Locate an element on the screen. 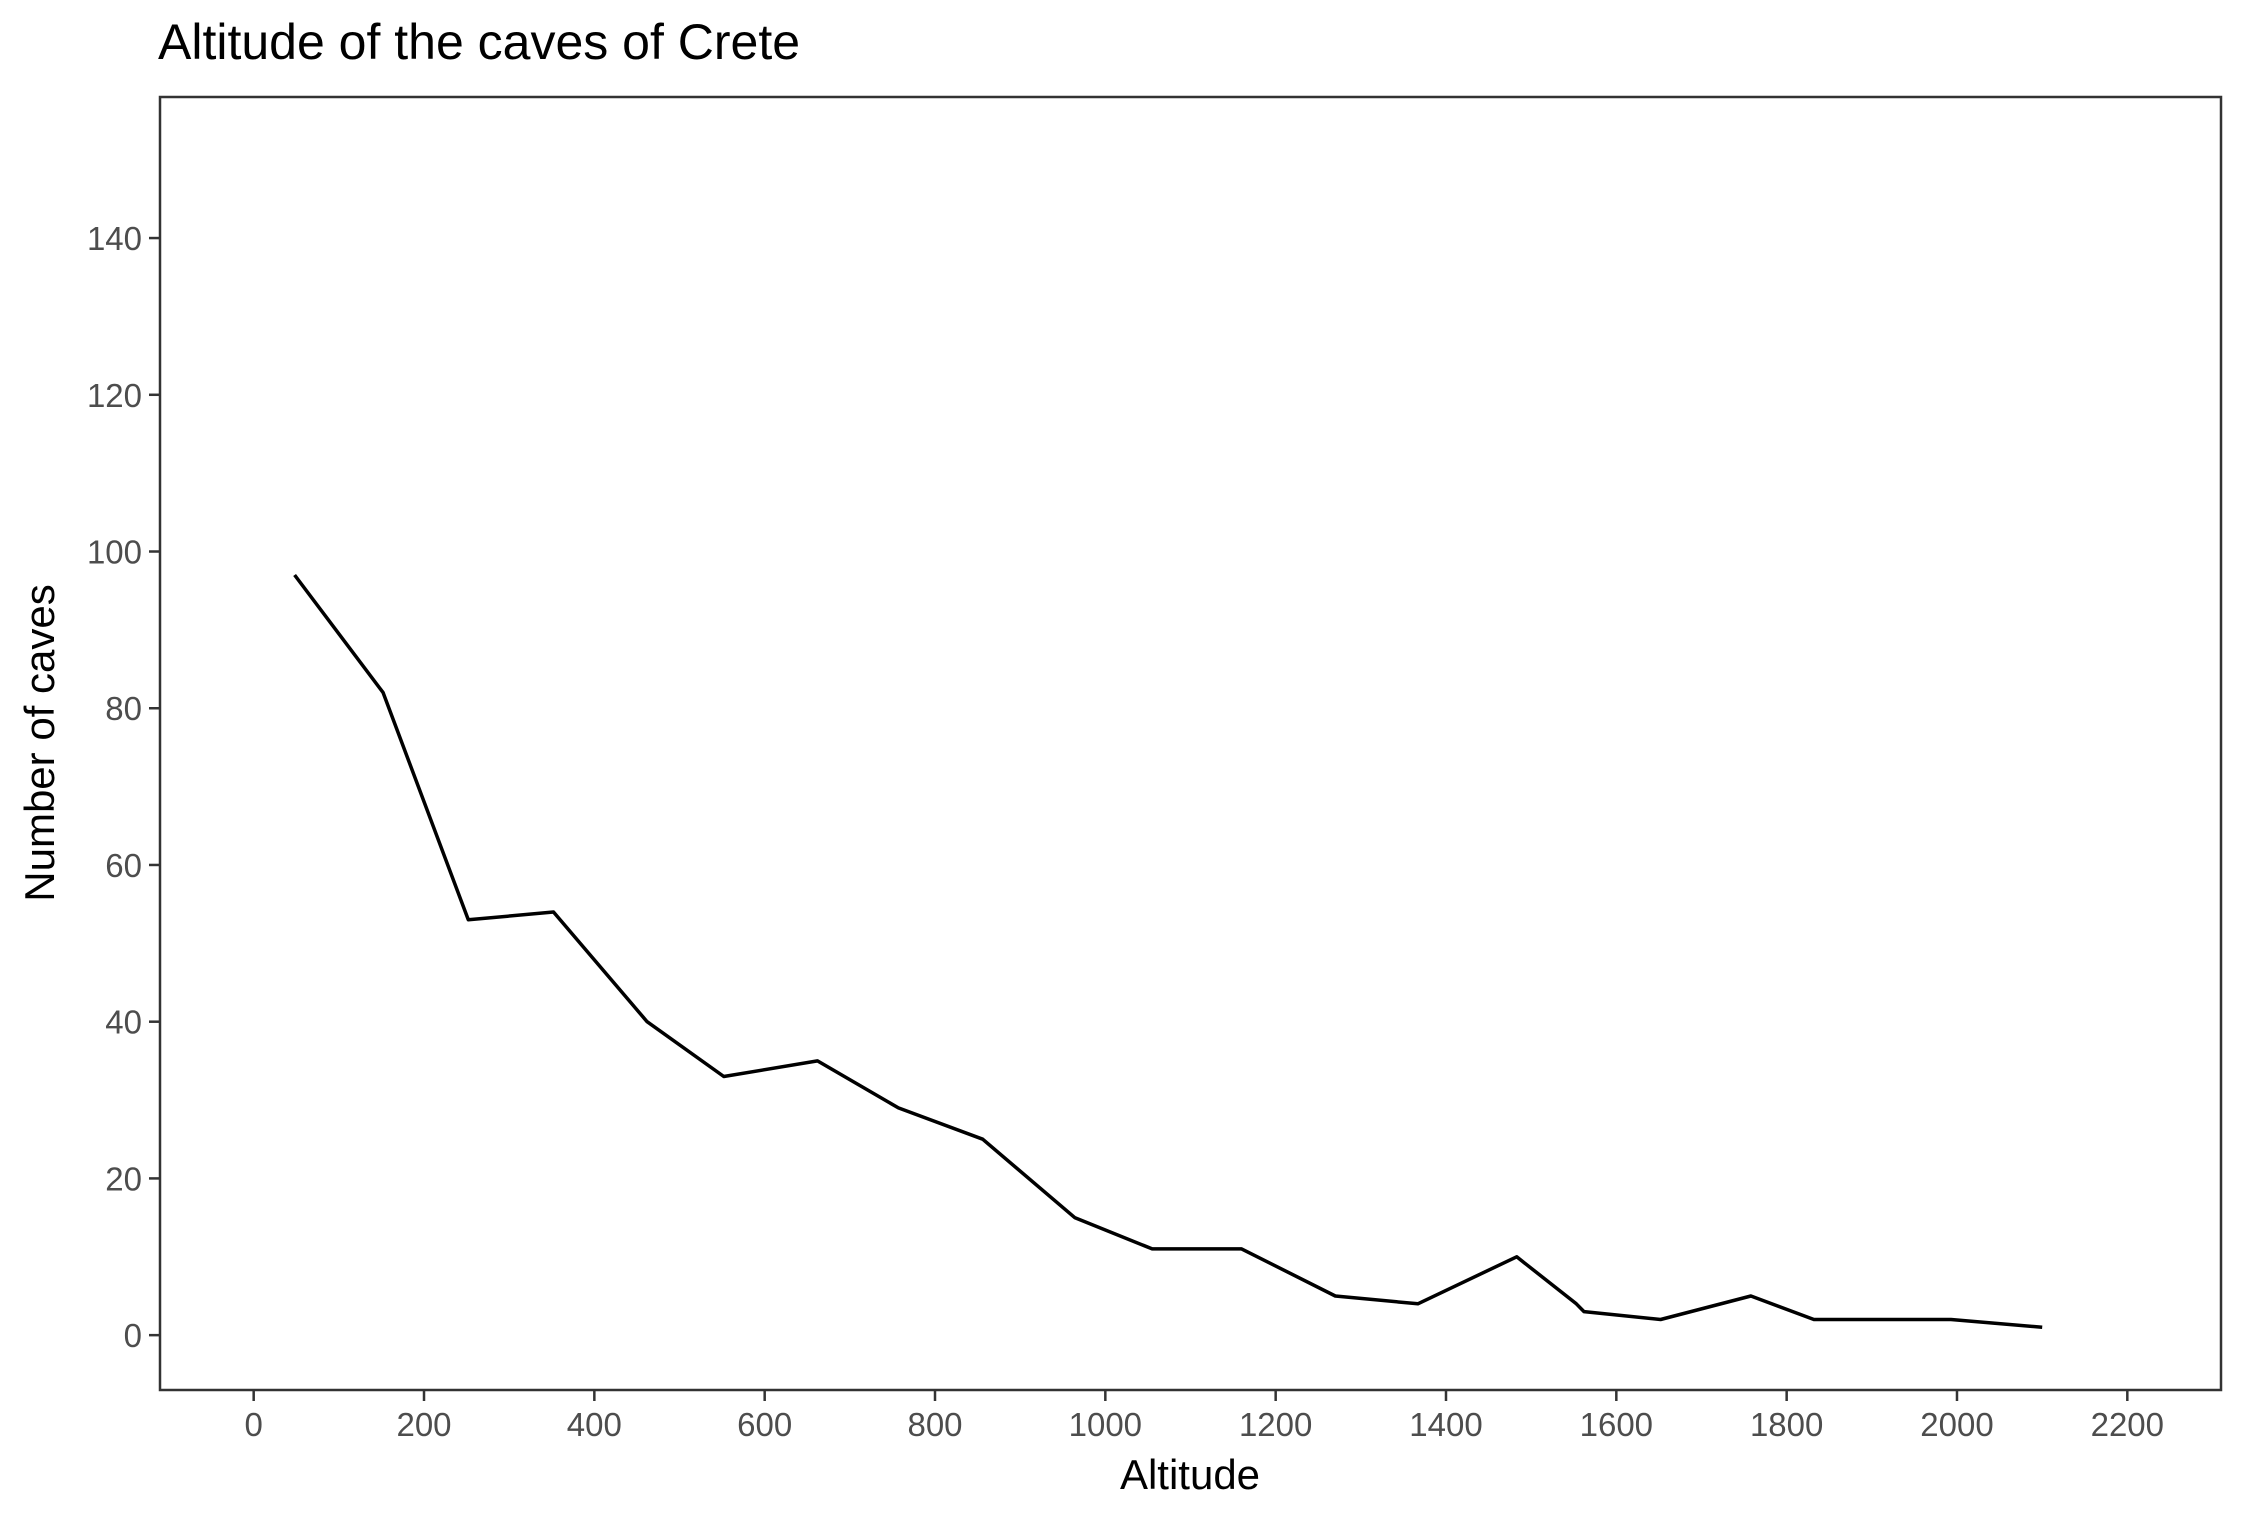 The width and height of the screenshot is (2241, 1520). y-tick-label: 0 is located at coordinates (133, 1335).